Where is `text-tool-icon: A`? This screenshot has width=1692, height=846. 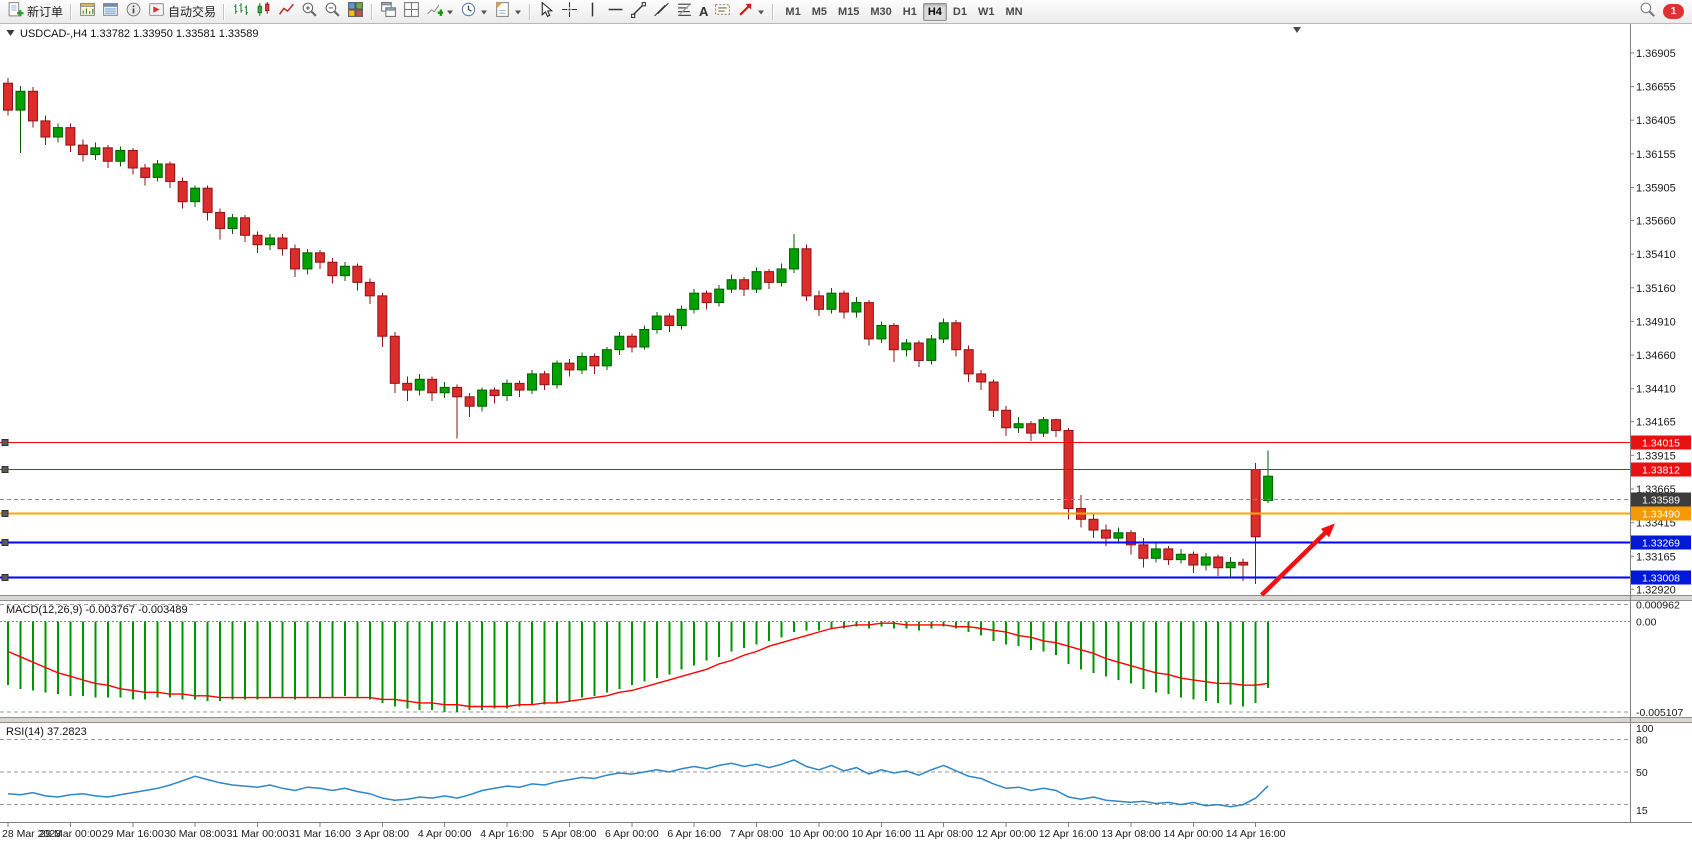 text-tool-icon: A is located at coordinates (704, 11).